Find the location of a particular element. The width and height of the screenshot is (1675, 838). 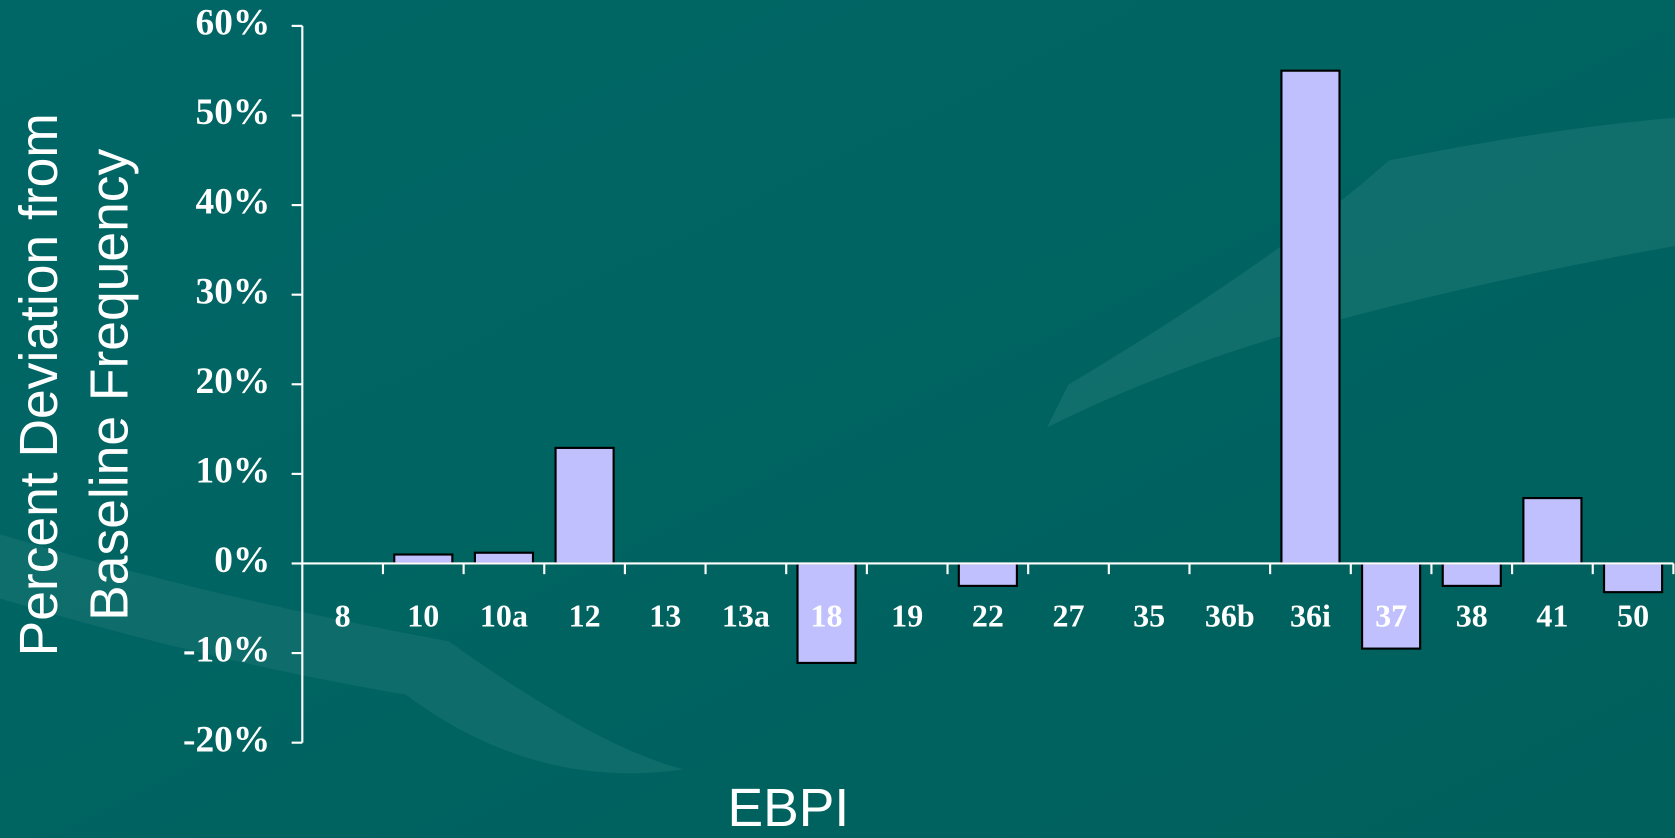

x-tick-label: 18 is located at coordinates (827, 615).